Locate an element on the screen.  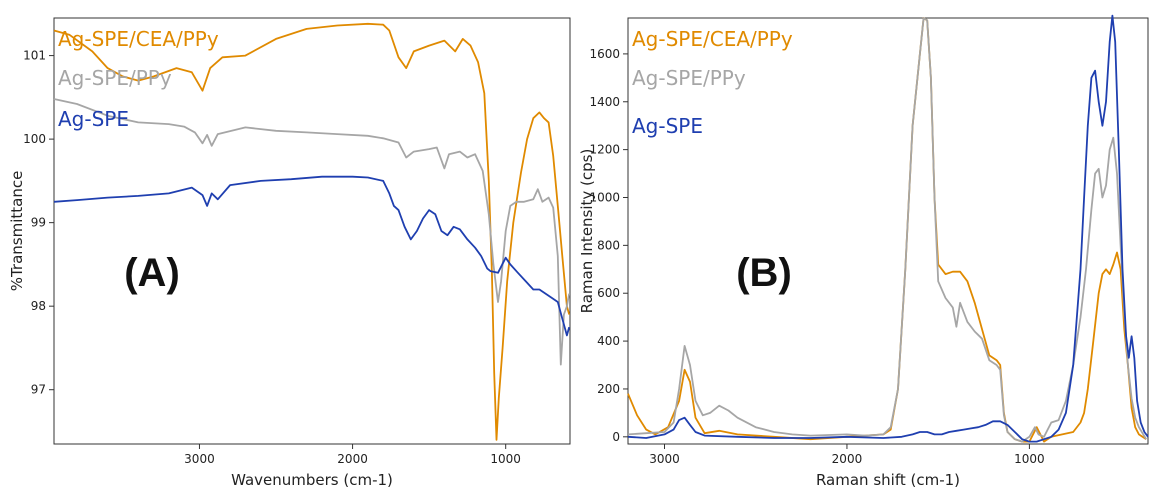
panel-b-y-tick-label: 0 is located at coordinates (616, 437).